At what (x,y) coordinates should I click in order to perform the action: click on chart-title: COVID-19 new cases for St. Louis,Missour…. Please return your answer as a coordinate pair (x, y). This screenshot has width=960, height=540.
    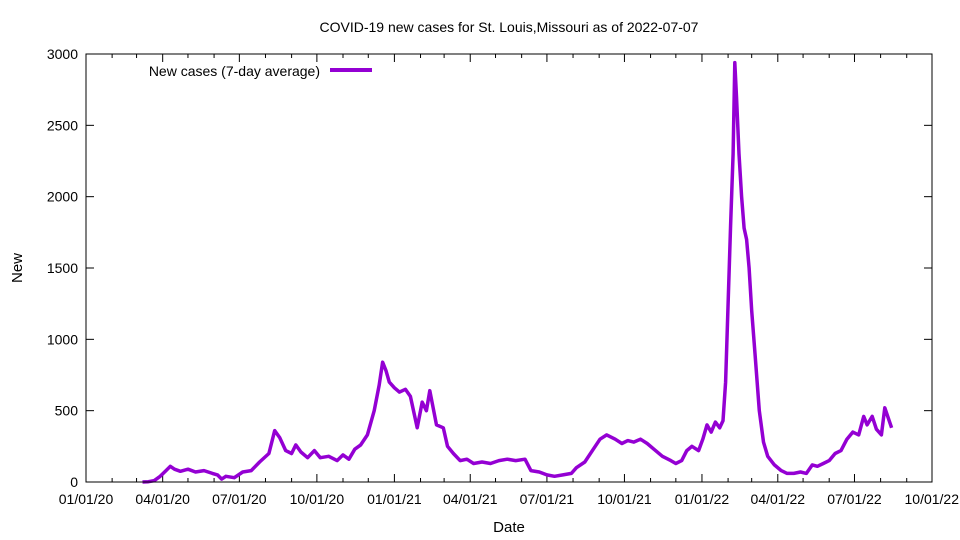
    Looking at the image, I should click on (509, 27).